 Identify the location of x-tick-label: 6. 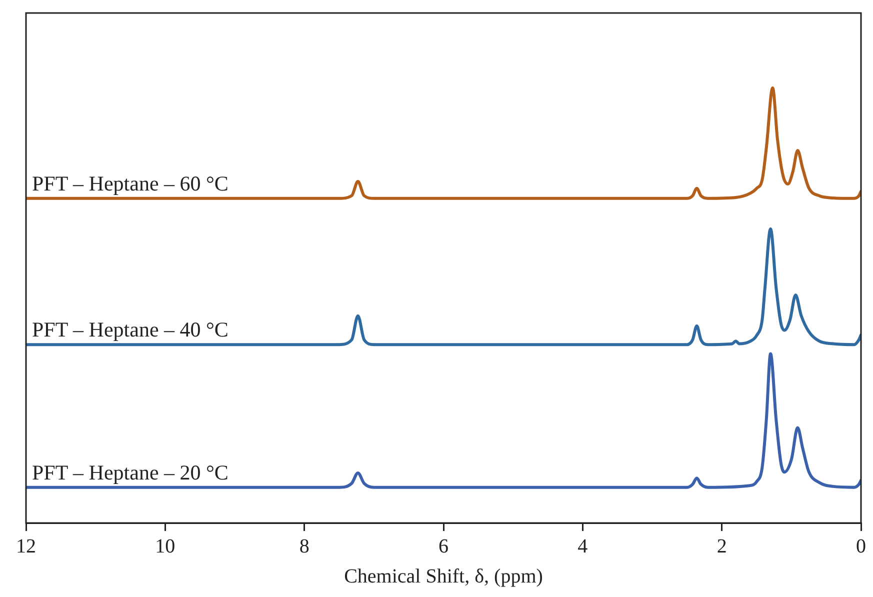
(443, 546).